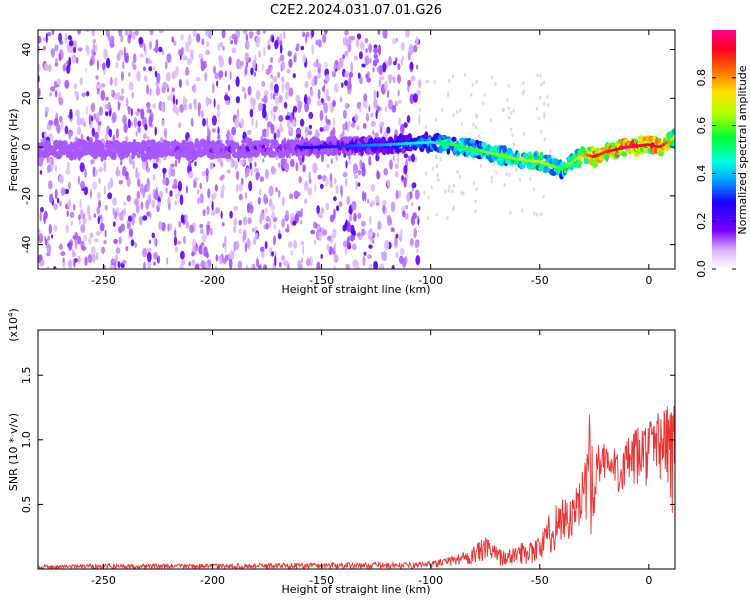 This screenshot has width=750, height=600. Describe the element at coordinates (701, 269) in the screenshot. I see `colorbar-tick-label: 0.0` at that location.